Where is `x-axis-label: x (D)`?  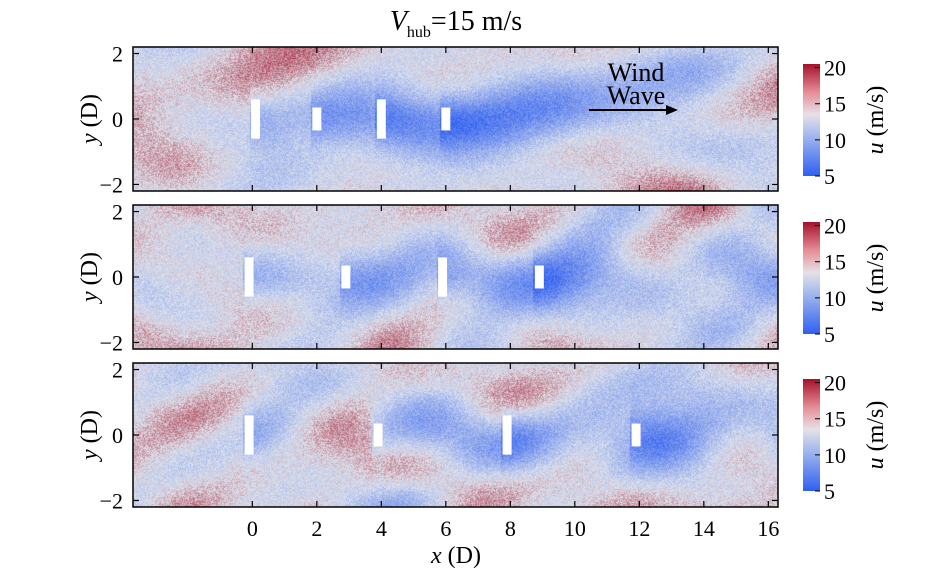
x-axis-label: x (D) is located at coordinates (455, 556).